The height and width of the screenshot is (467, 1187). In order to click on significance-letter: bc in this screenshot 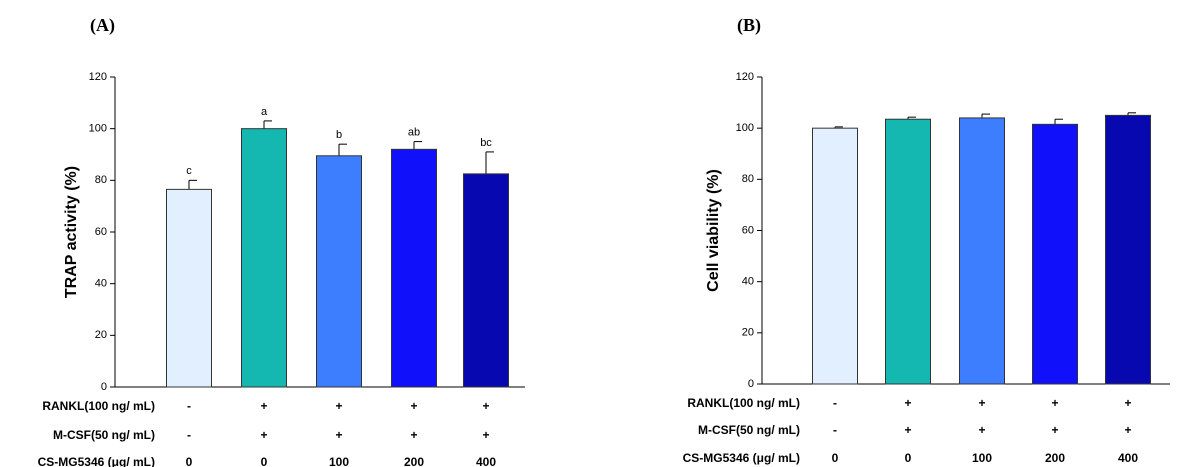, I will do `click(486, 143)`.